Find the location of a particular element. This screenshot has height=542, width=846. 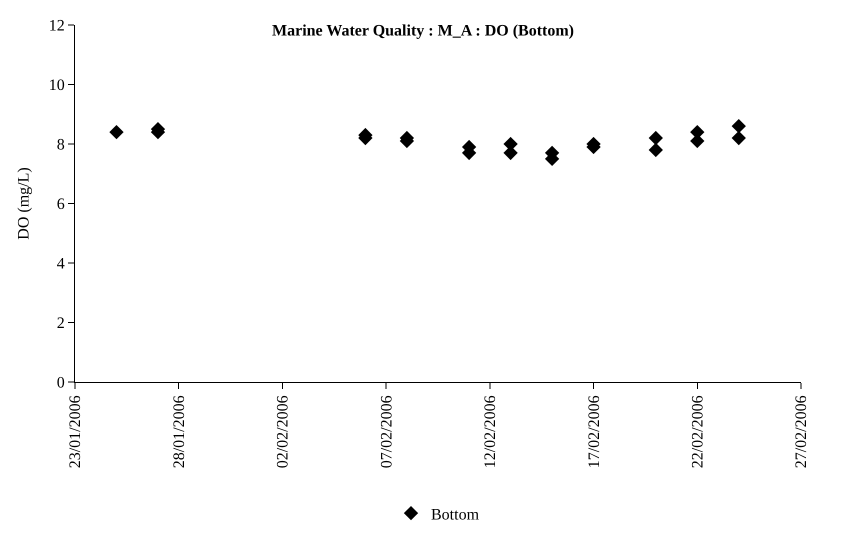

x-tick-label: 23/01/2006 is located at coordinates (75, 431).